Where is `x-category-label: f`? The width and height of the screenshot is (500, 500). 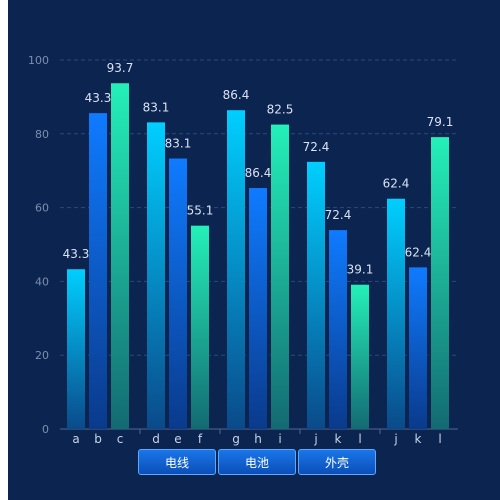 x-category-label: f is located at coordinates (200, 439).